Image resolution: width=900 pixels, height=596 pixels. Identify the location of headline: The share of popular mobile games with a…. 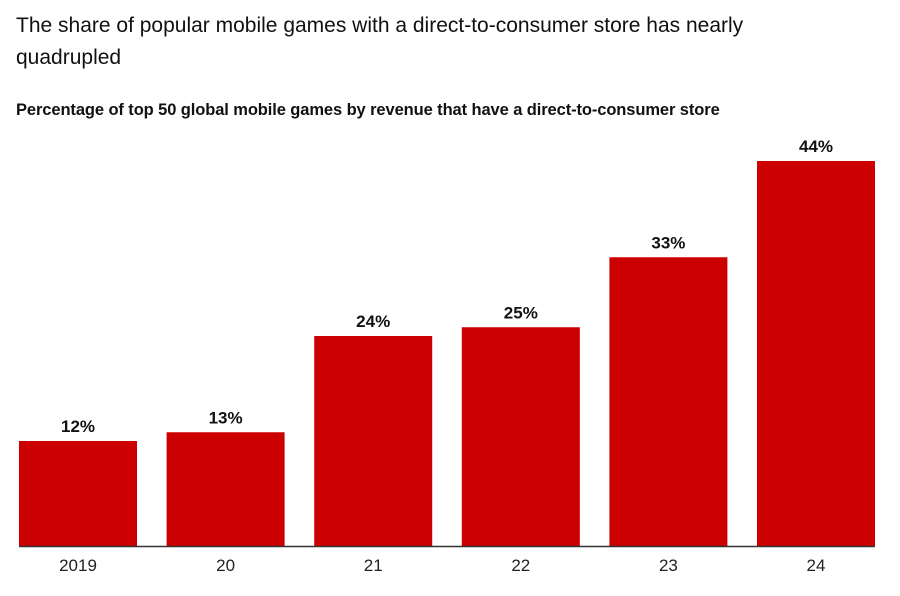
(380, 41).